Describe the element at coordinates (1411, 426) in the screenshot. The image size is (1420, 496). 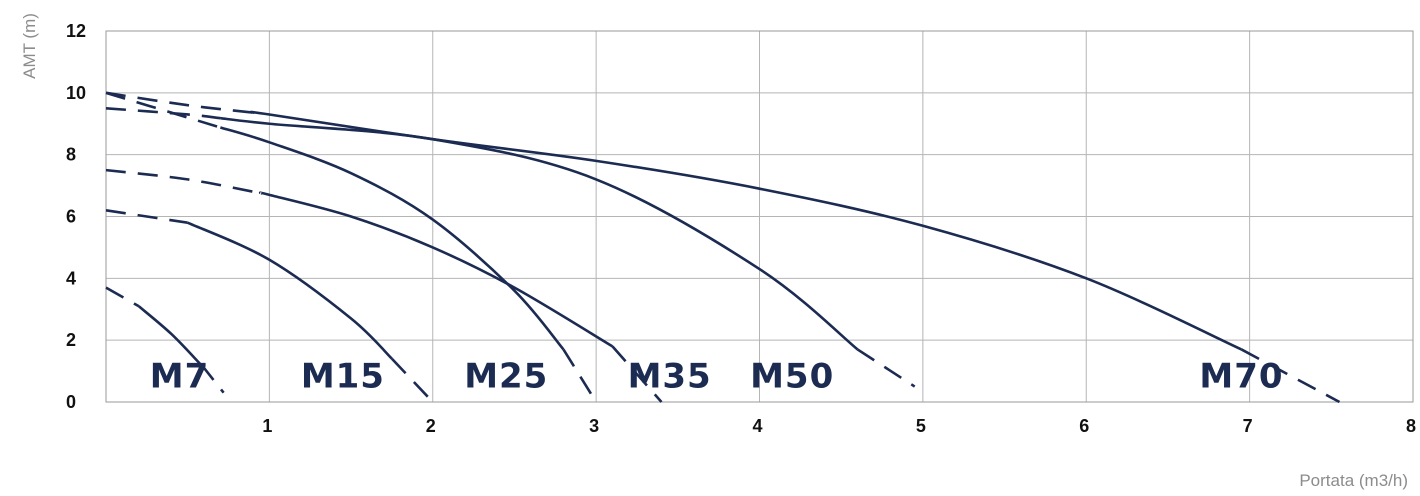
I see `x-tick-label: 8` at that location.